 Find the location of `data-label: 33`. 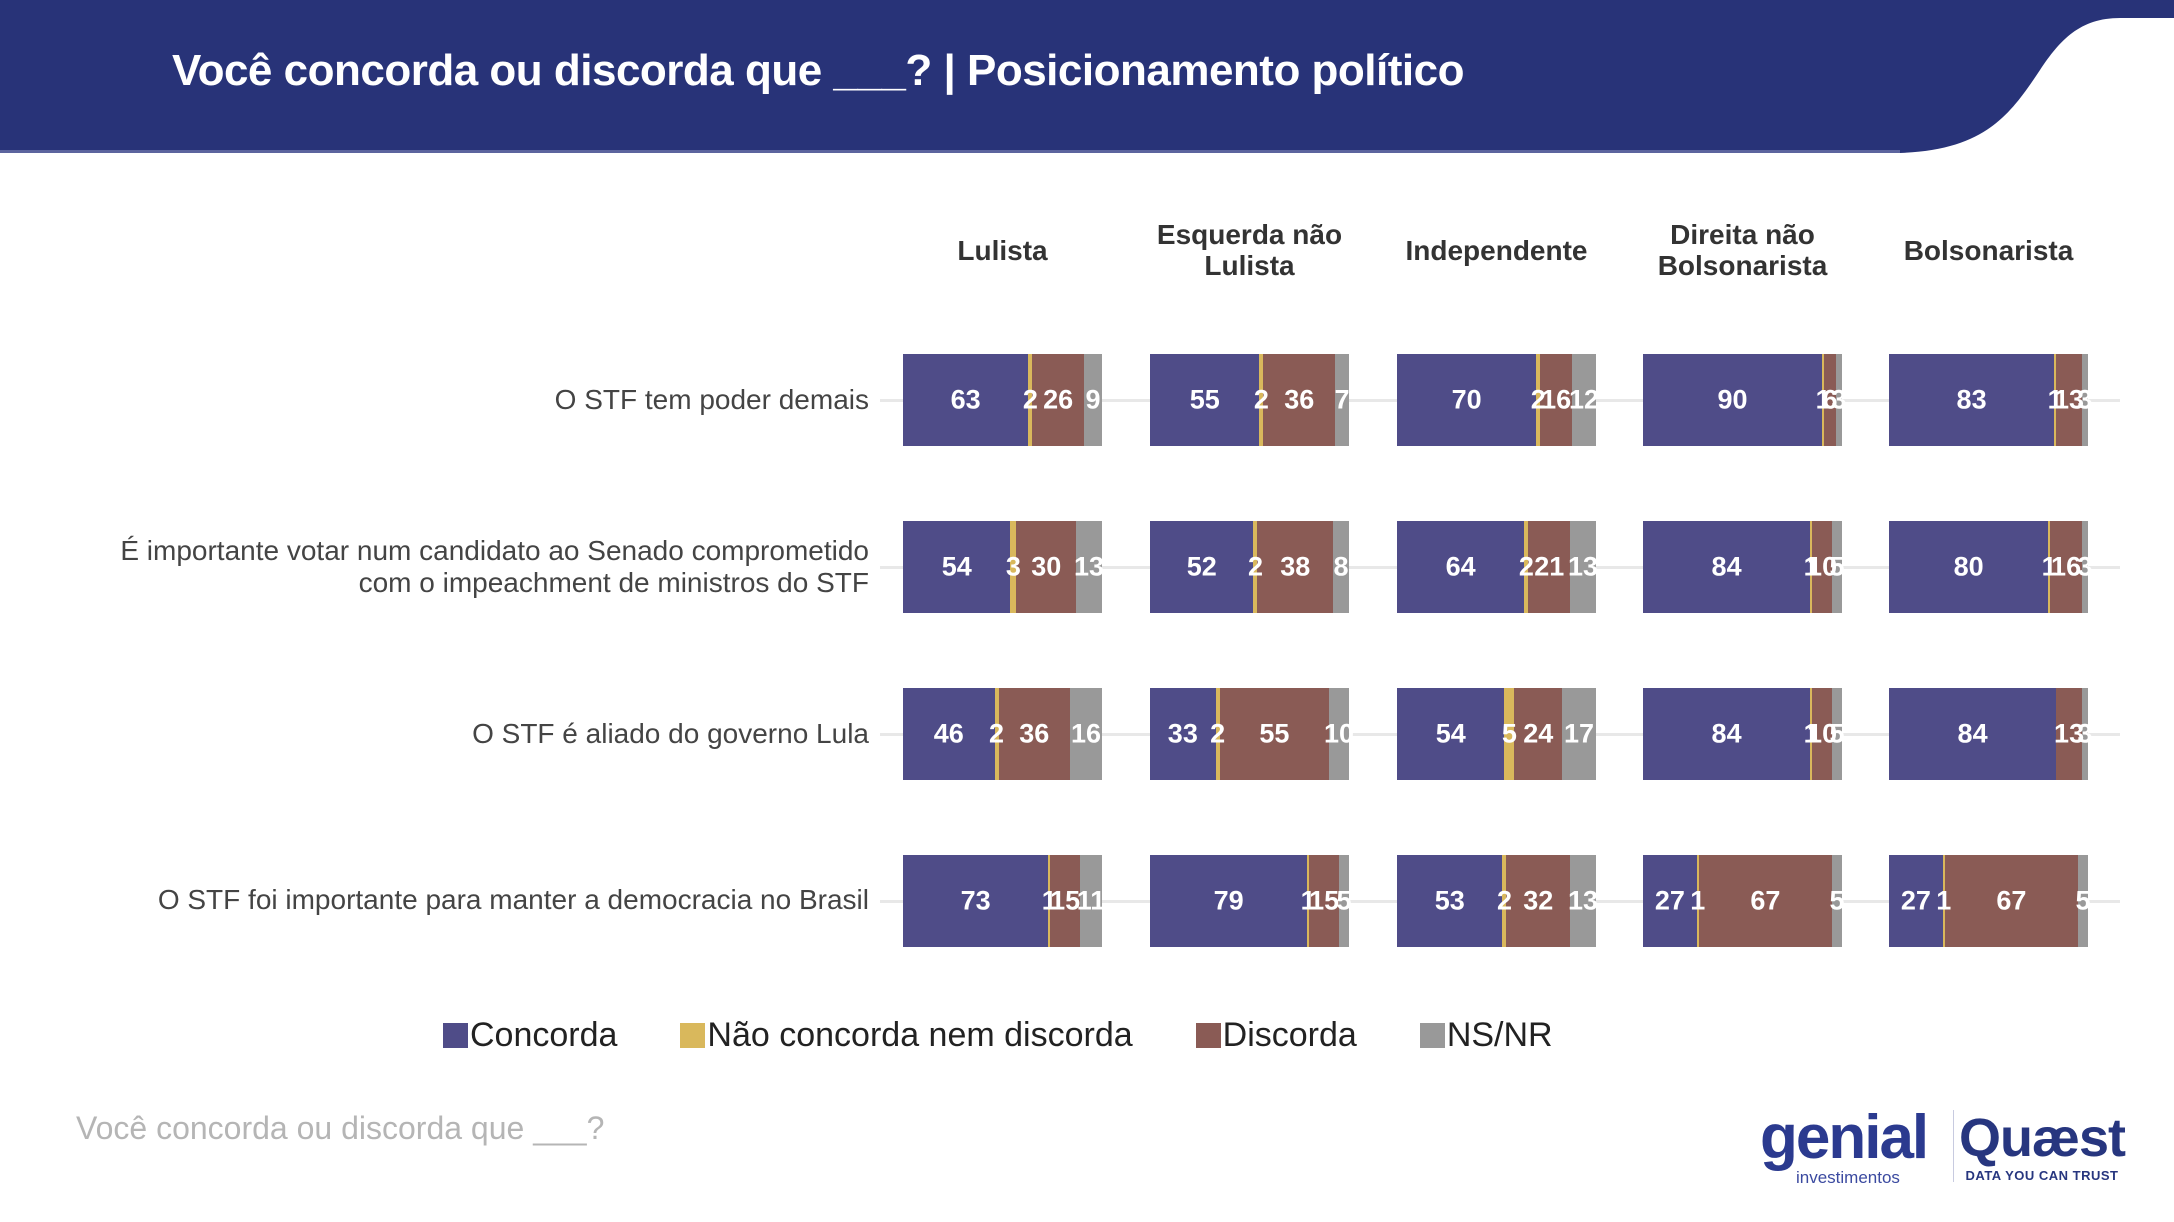

data-label: 33 is located at coordinates (1182, 733).